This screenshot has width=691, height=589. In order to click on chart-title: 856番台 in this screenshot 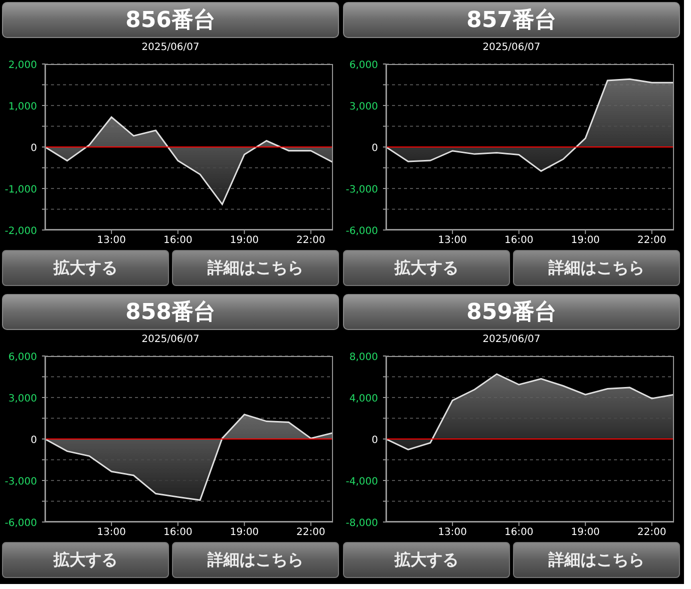, I will do `click(170, 20)`.